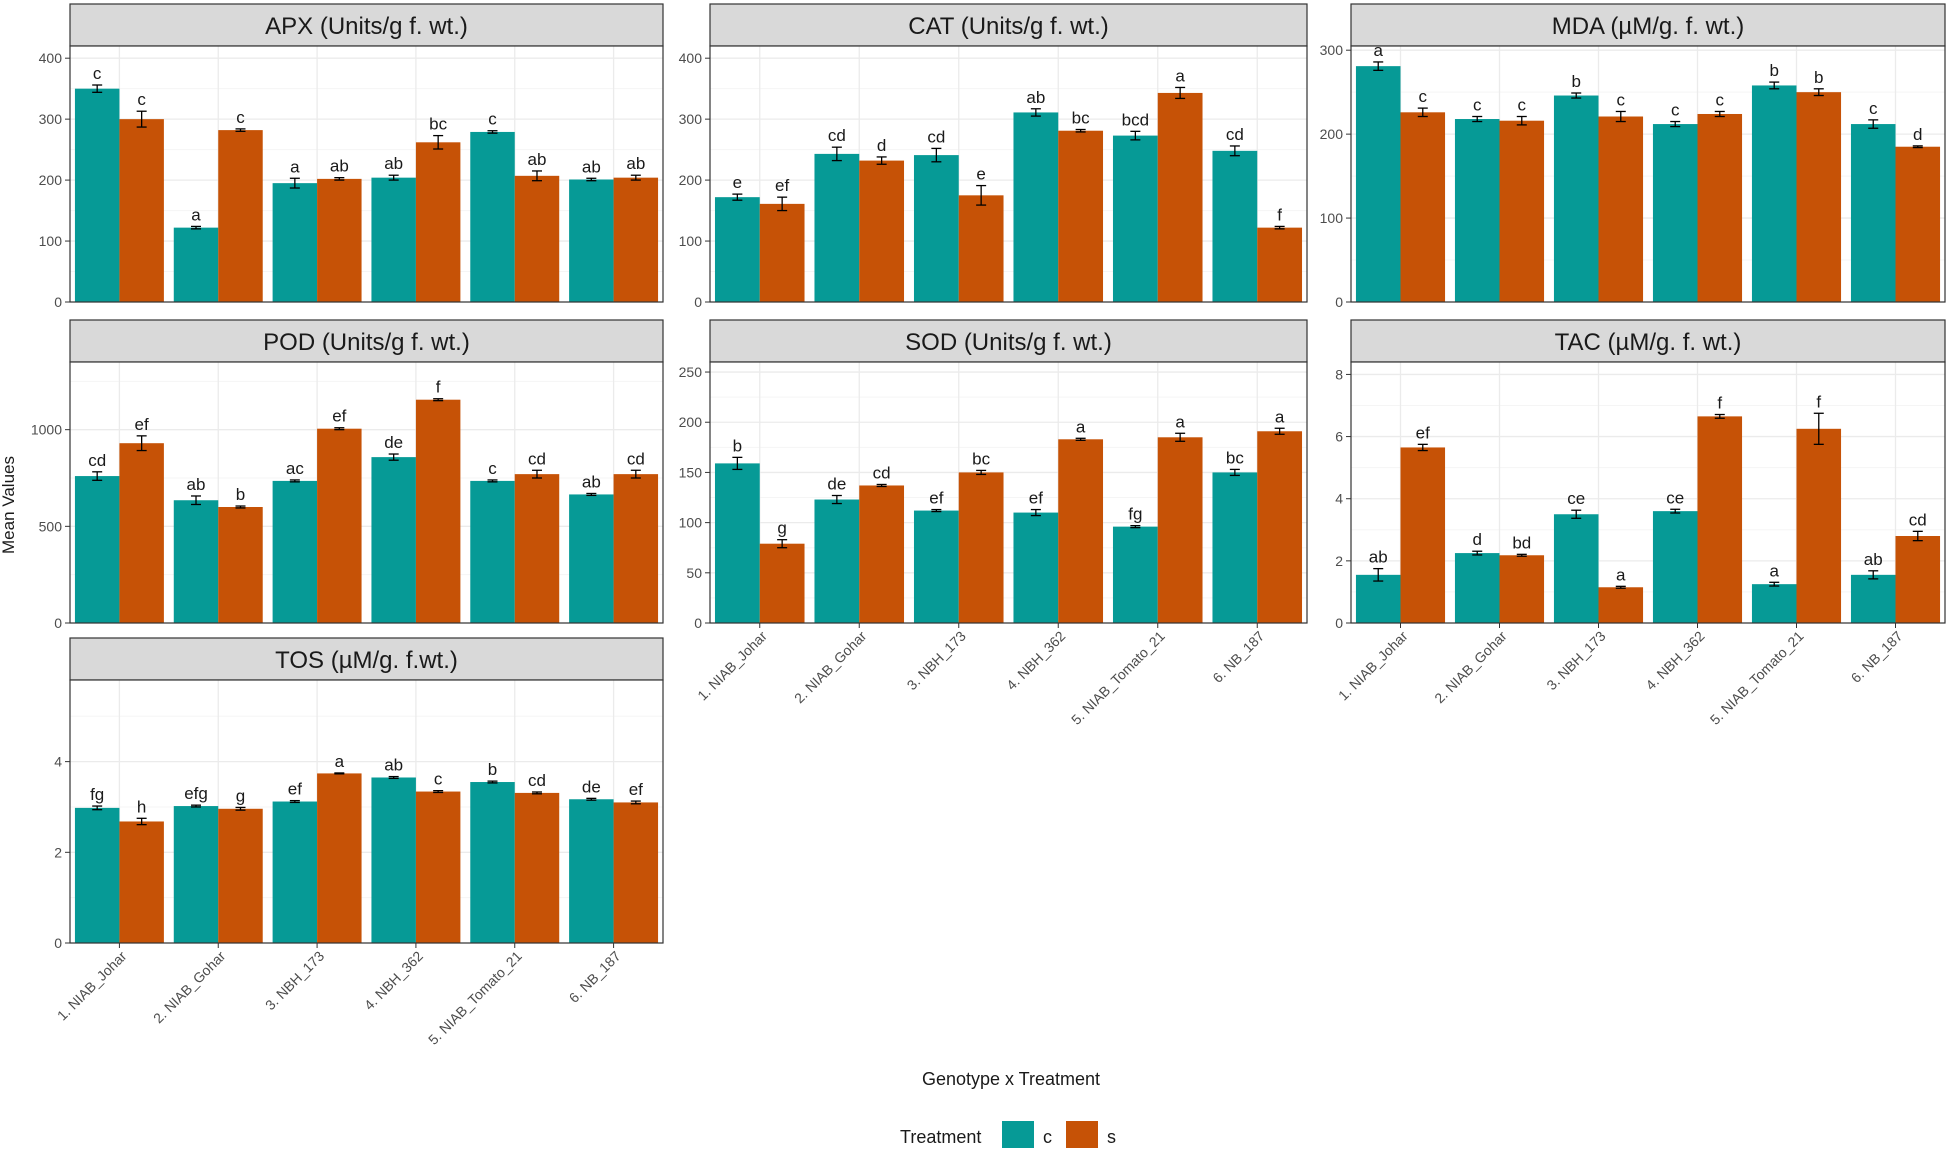 The width and height of the screenshot is (1949, 1151). Describe the element at coordinates (366, 26) in the screenshot. I see `panel-title: APX (Units/g f. wt.)` at that location.